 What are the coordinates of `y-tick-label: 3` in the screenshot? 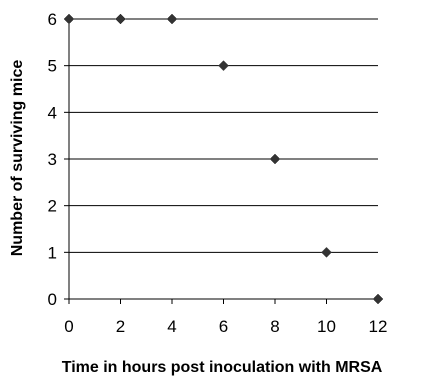 It's located at (52, 159).